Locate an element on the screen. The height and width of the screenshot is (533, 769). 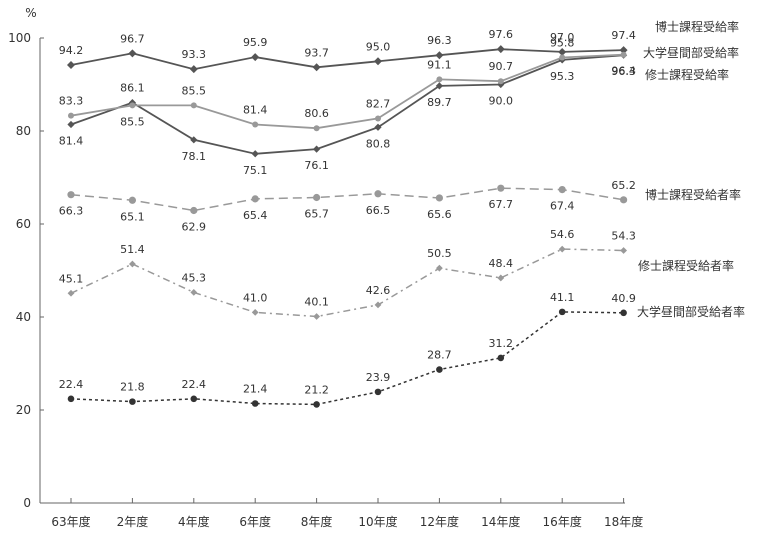
data-label: 65.4 is located at coordinates (255, 215).